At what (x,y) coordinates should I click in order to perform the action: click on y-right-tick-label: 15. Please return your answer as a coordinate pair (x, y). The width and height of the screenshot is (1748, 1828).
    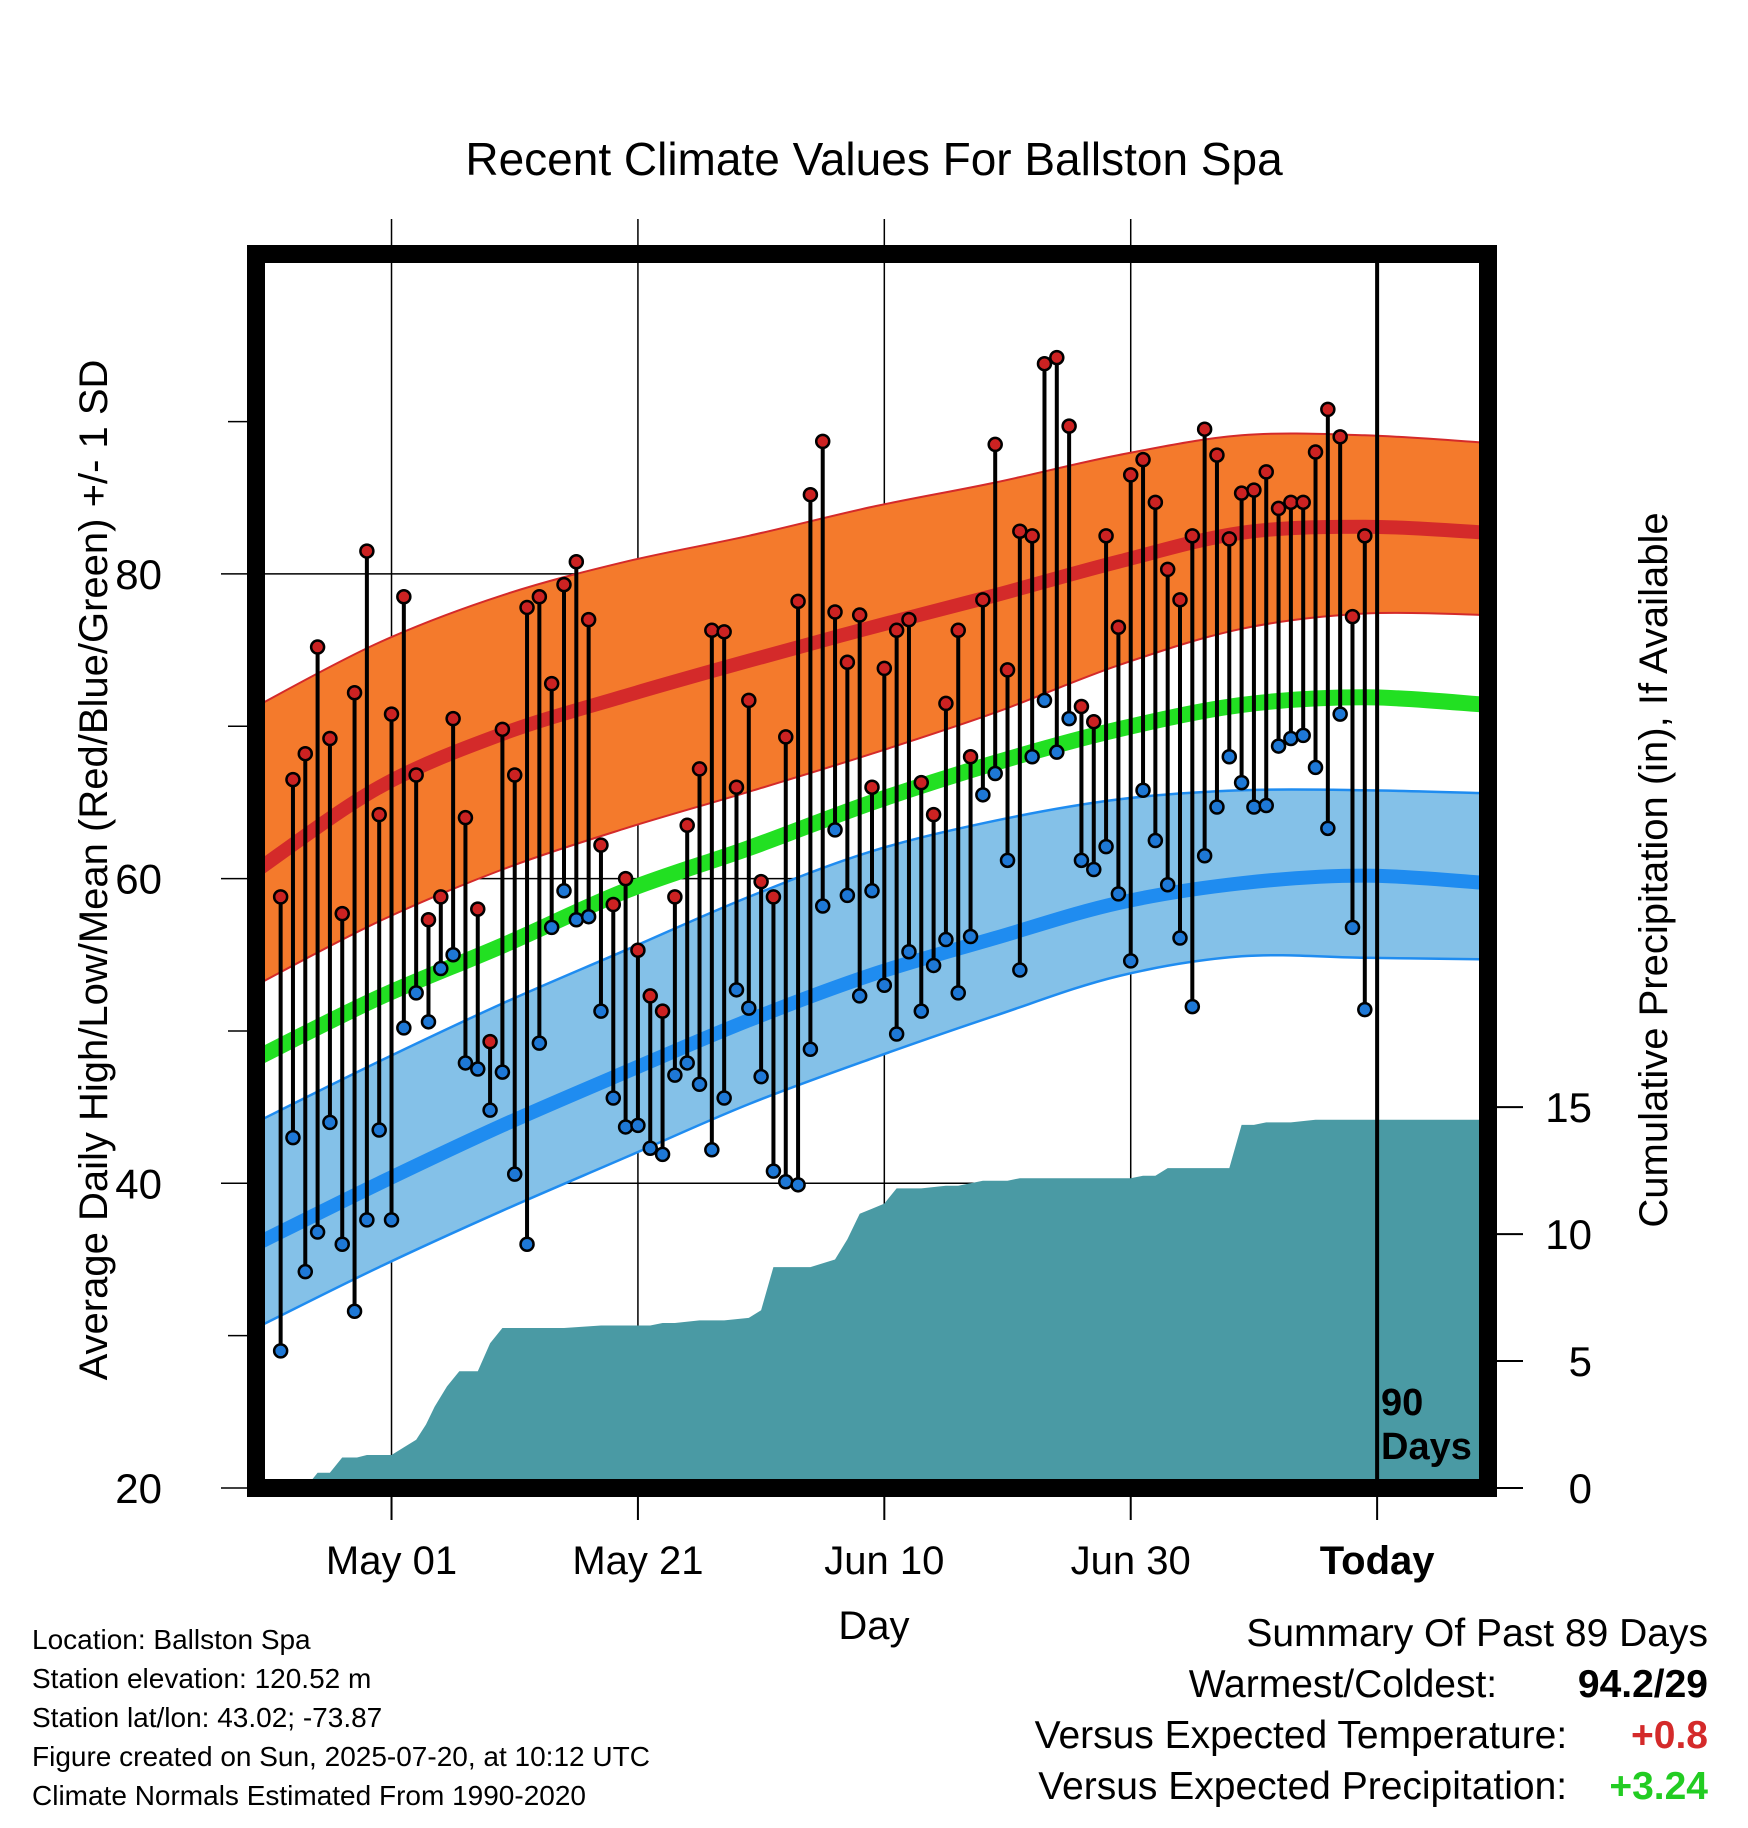
    Looking at the image, I should click on (1568, 1107).